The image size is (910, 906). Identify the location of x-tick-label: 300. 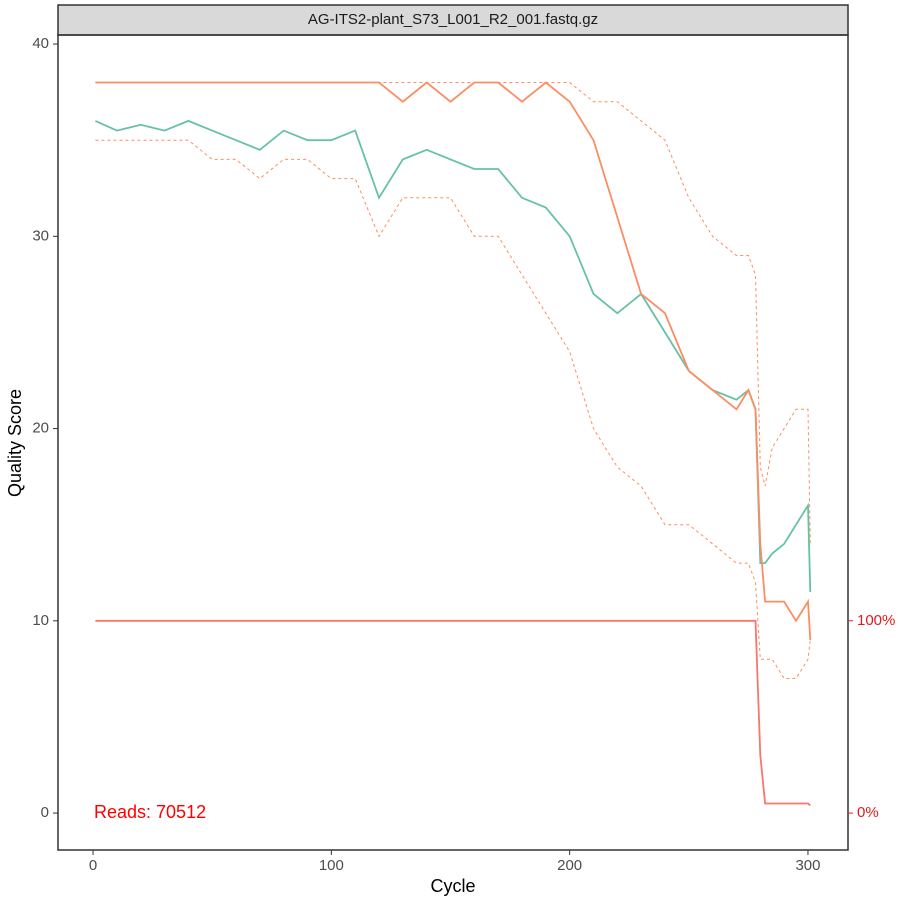
(807, 865).